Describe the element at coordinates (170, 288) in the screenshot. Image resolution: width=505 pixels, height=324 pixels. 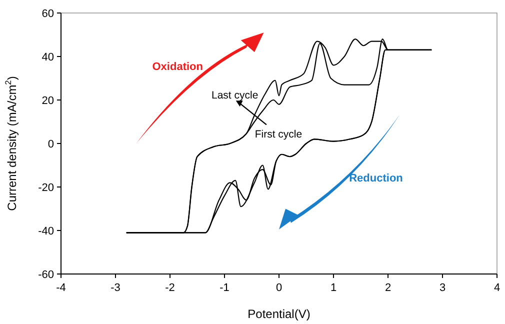
I see `x-tick-label: -2` at that location.